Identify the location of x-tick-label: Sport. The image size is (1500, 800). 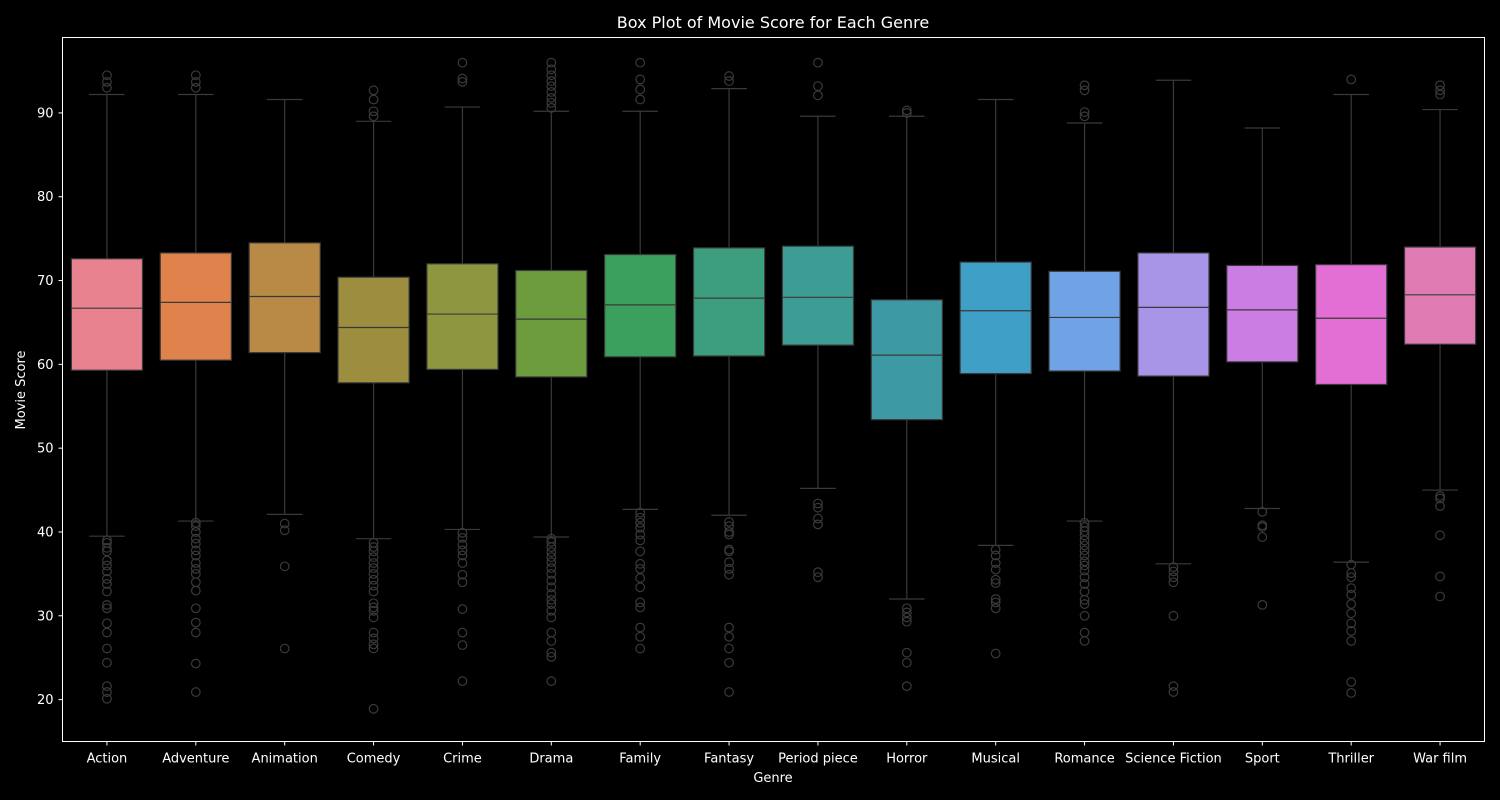
(1262, 759).